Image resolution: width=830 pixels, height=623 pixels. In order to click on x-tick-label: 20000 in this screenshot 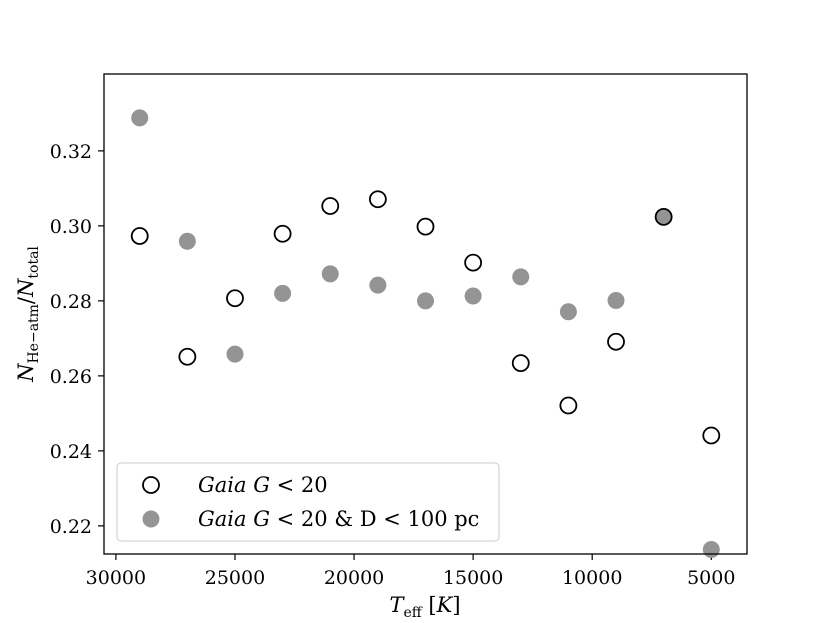, I will do `click(354, 578)`.